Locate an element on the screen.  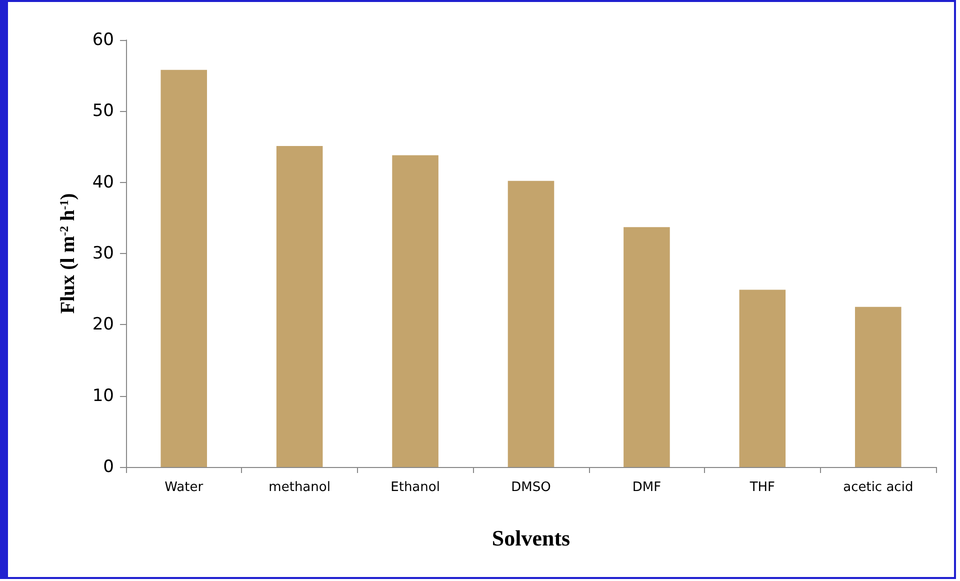
y-tick-label: 20 is located at coordinates (103, 324).